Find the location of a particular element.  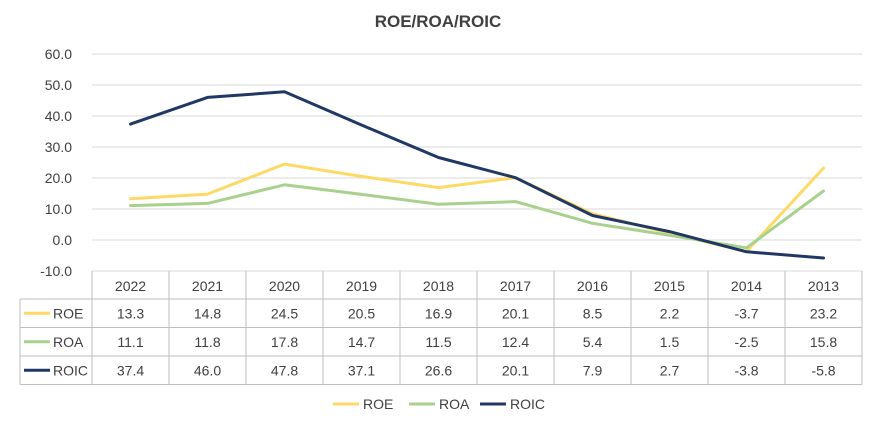

table-cell-value: 16.9 is located at coordinates (438, 313).